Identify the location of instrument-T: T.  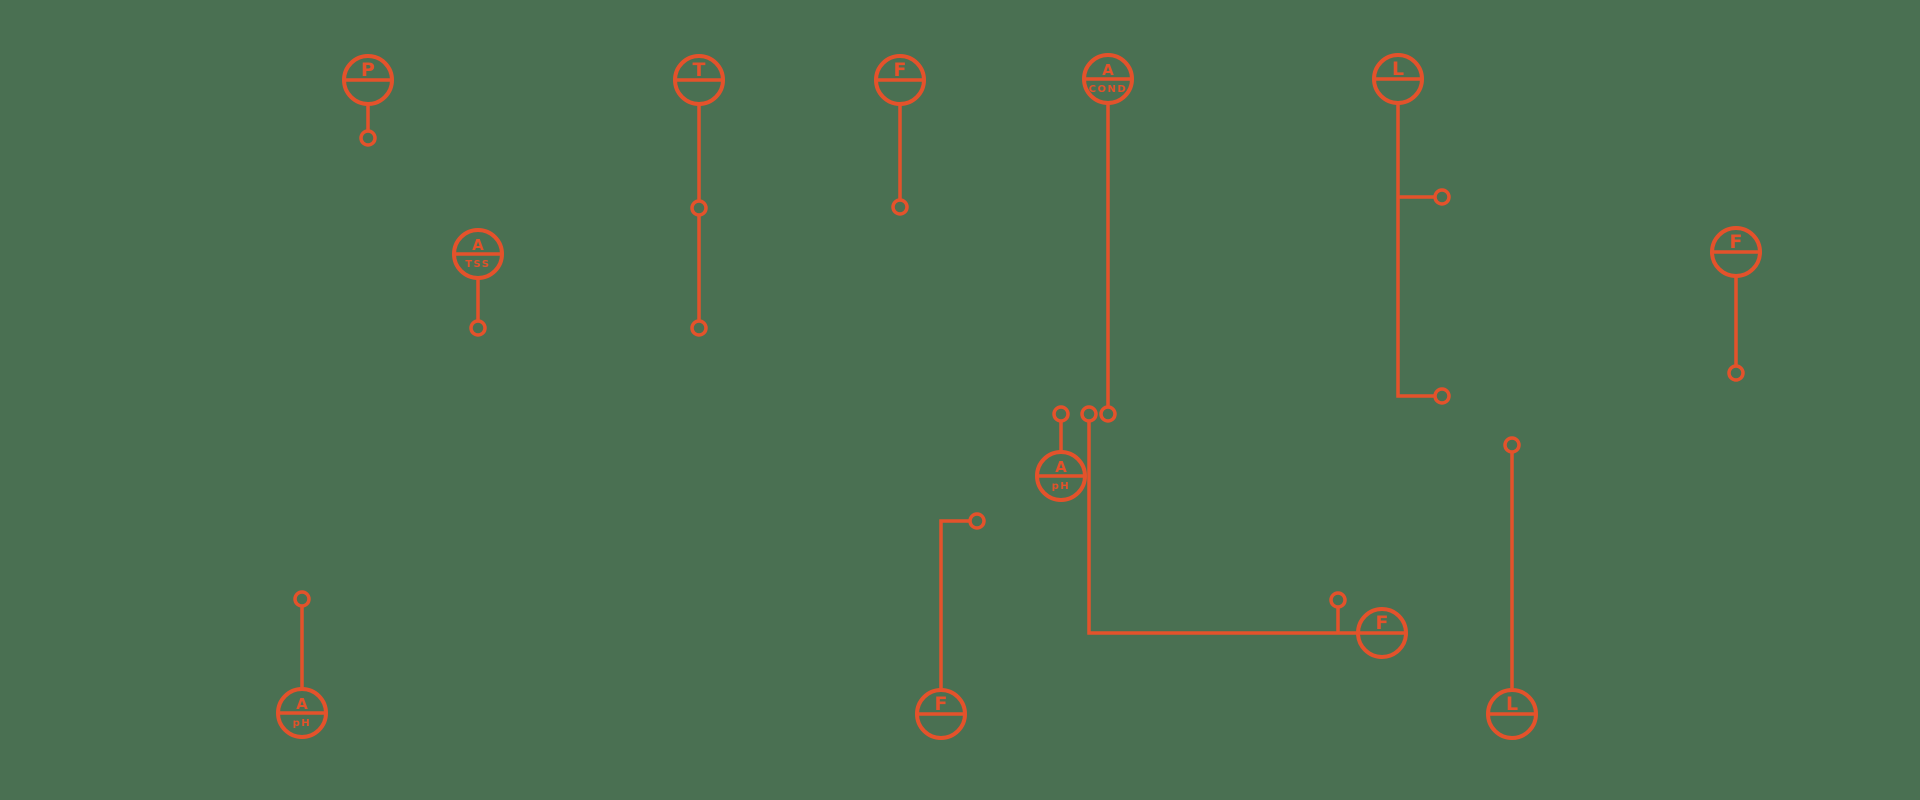
(699, 80).